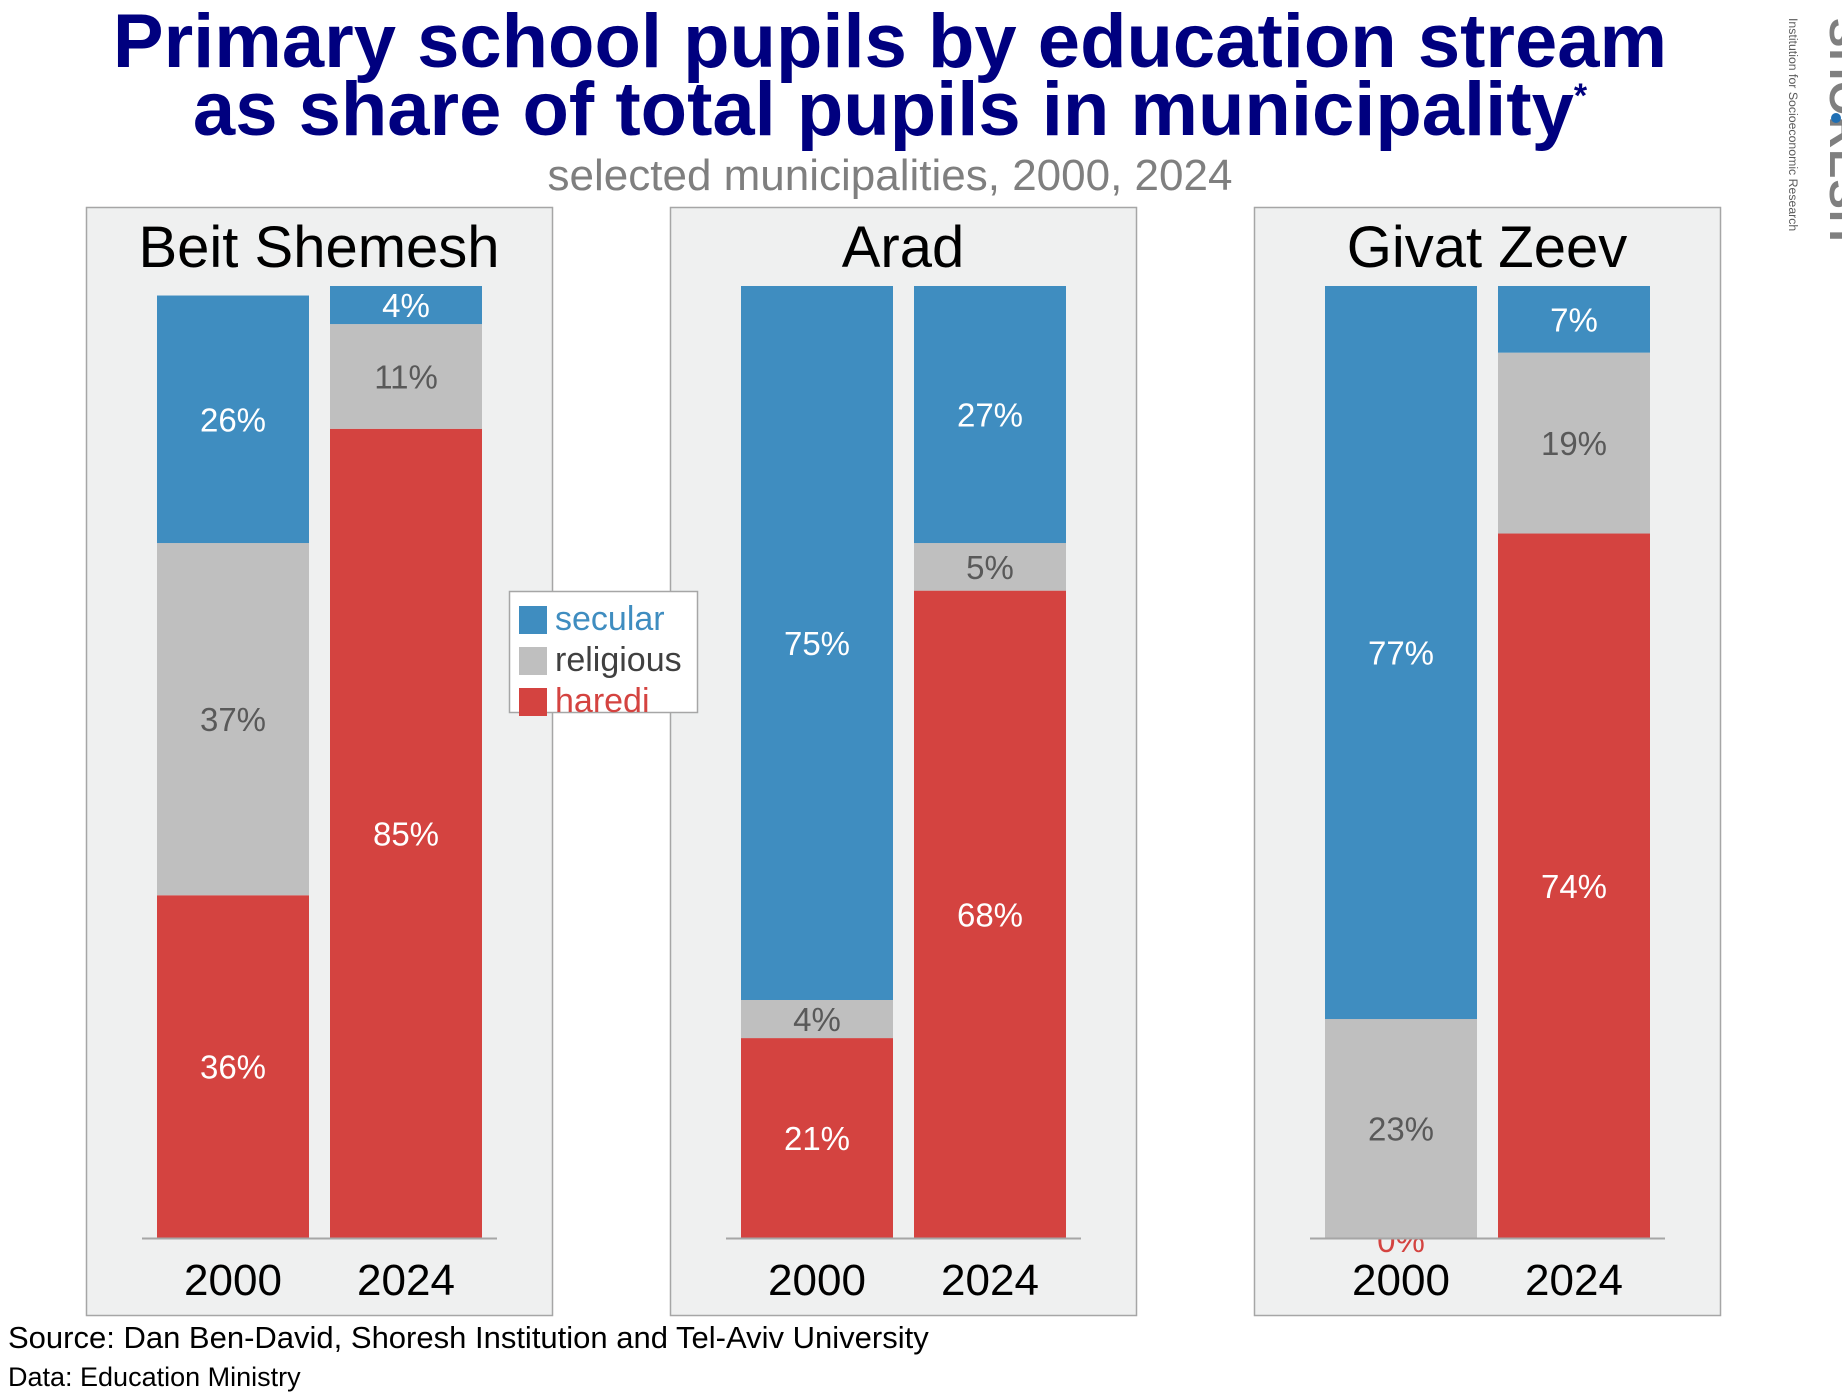  What do you see at coordinates (154, 1377) in the screenshot?
I see `data-note: Data: Education Ministry` at bounding box center [154, 1377].